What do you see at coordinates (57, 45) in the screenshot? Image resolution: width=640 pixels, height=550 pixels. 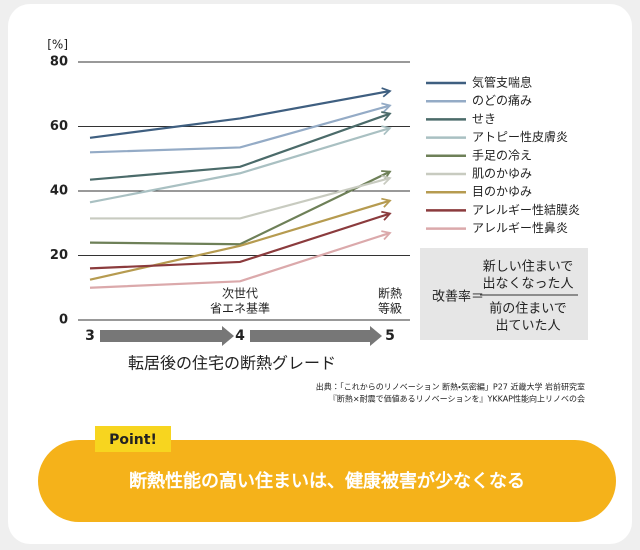 I see `y-unit: [%]` at bounding box center [57, 45].